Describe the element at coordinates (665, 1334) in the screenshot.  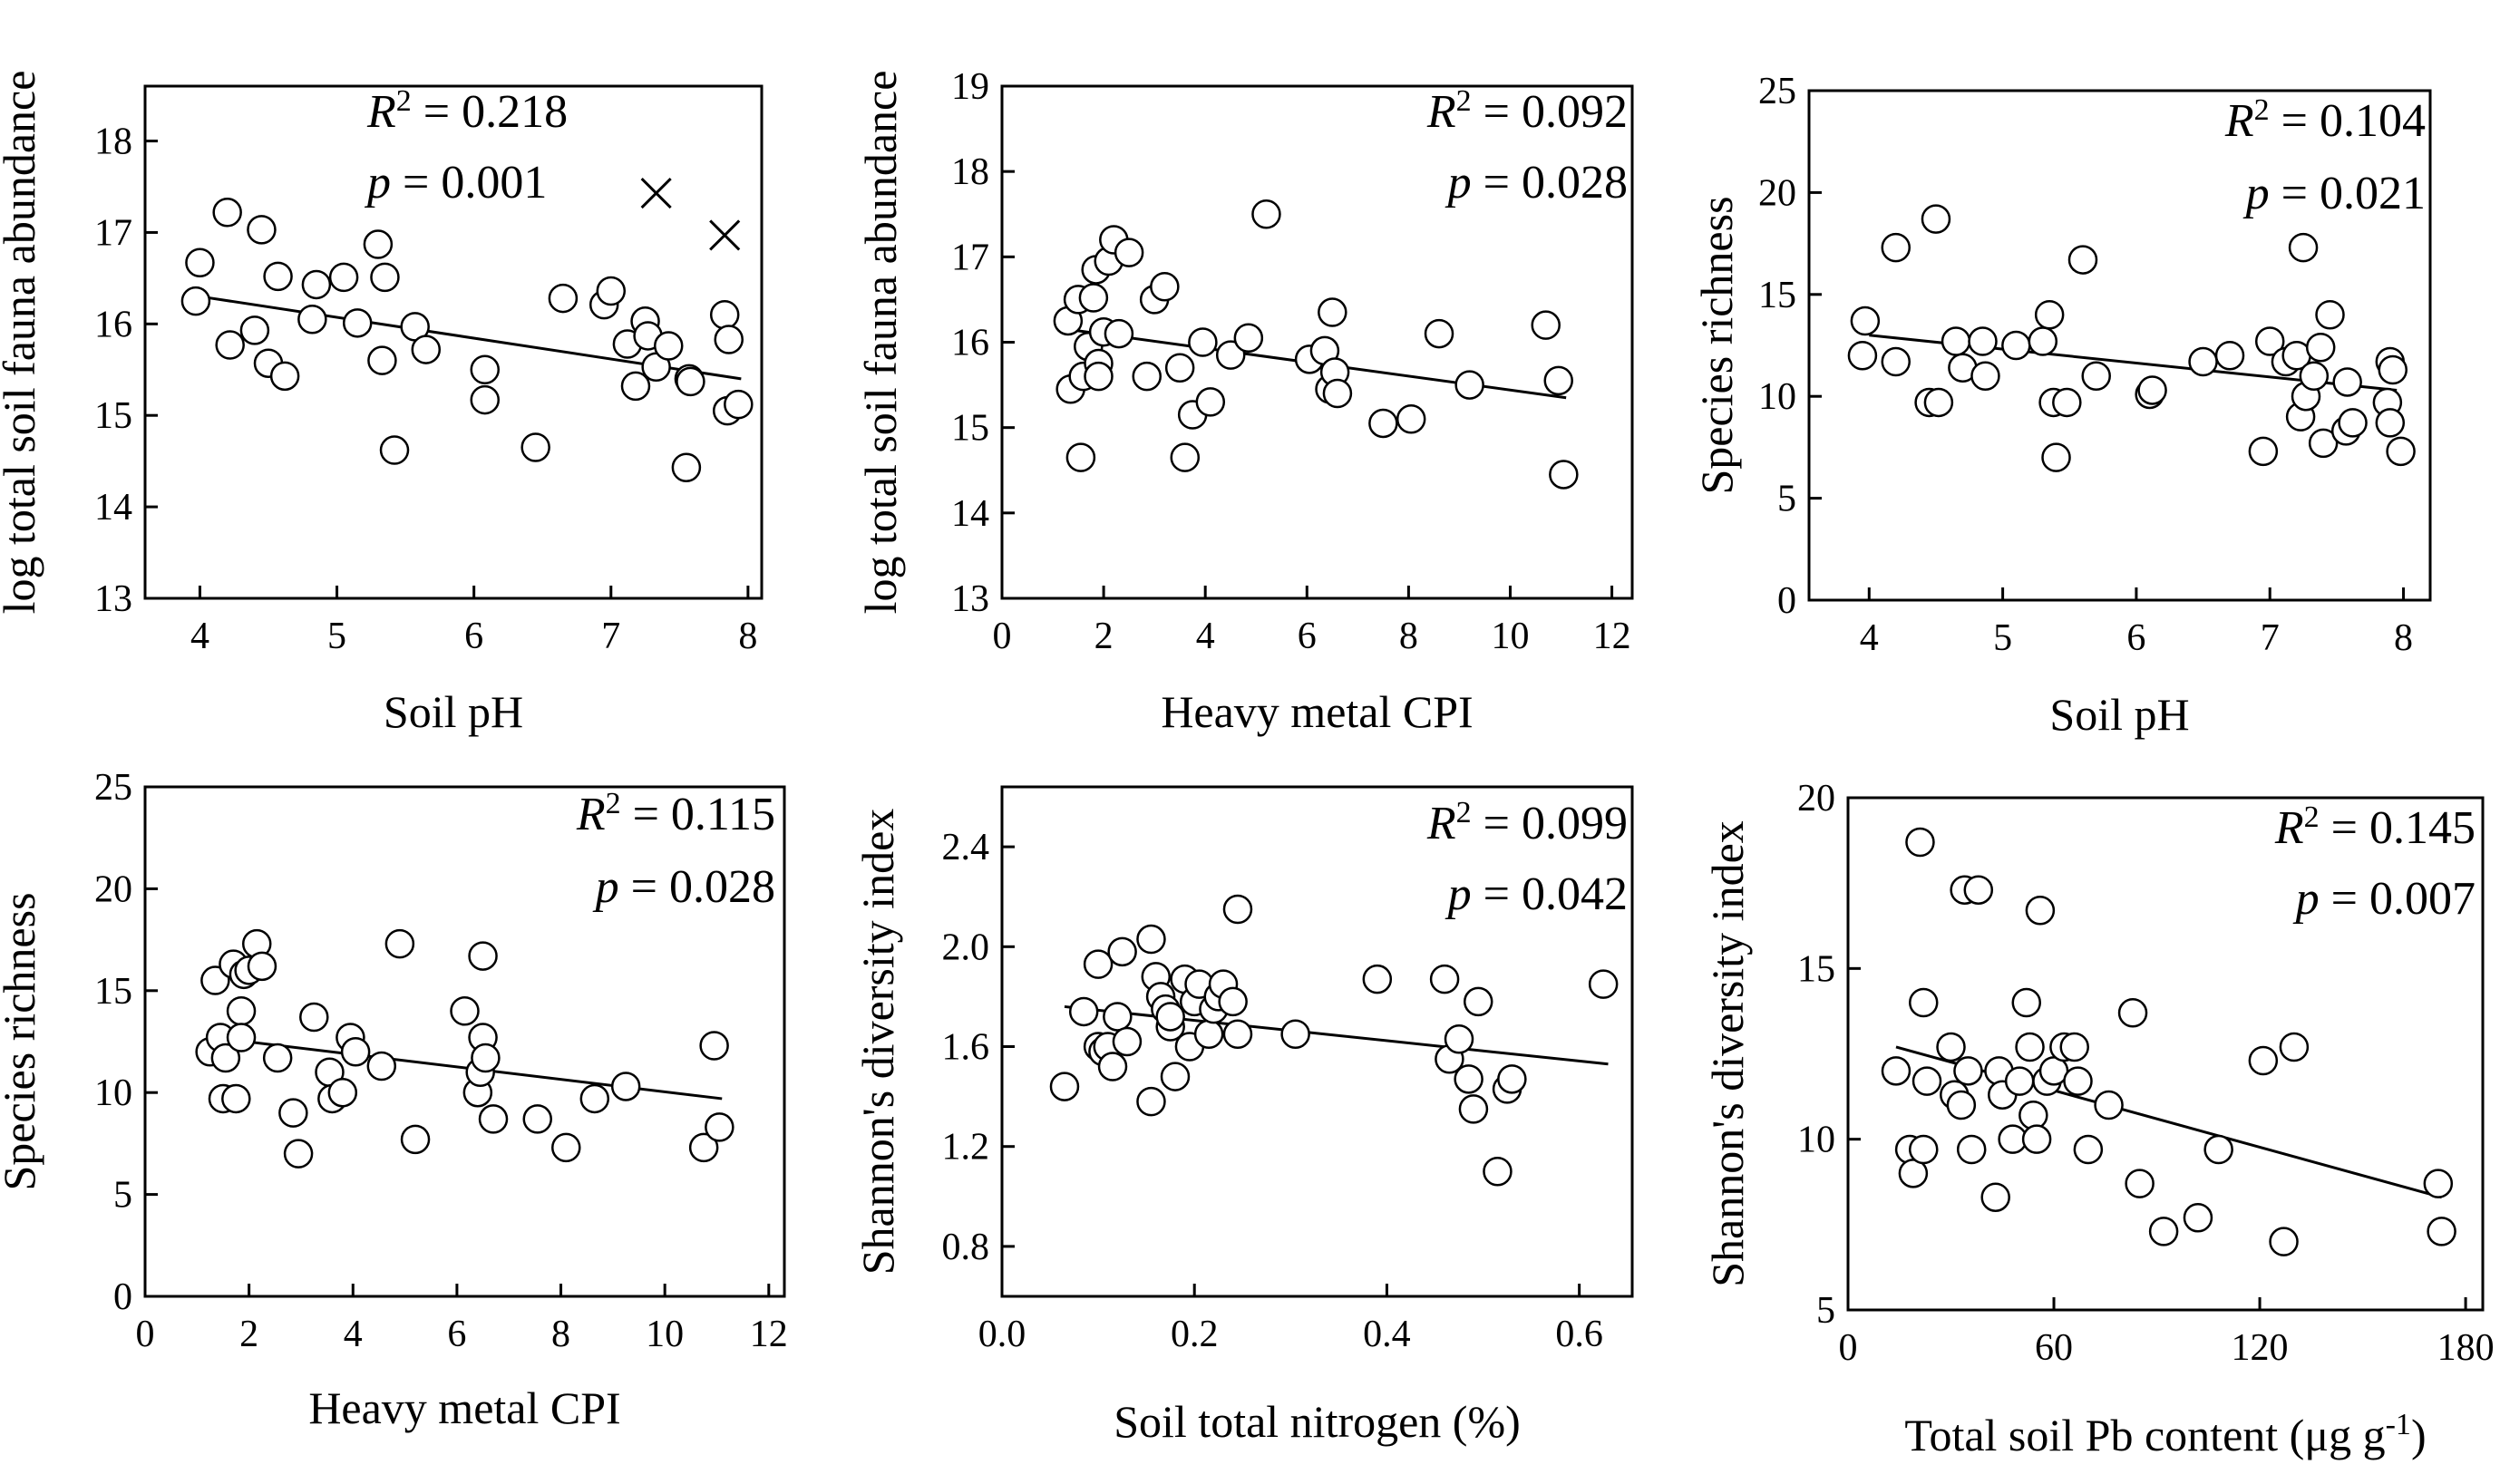
I see `x-tick-label: 10` at that location.